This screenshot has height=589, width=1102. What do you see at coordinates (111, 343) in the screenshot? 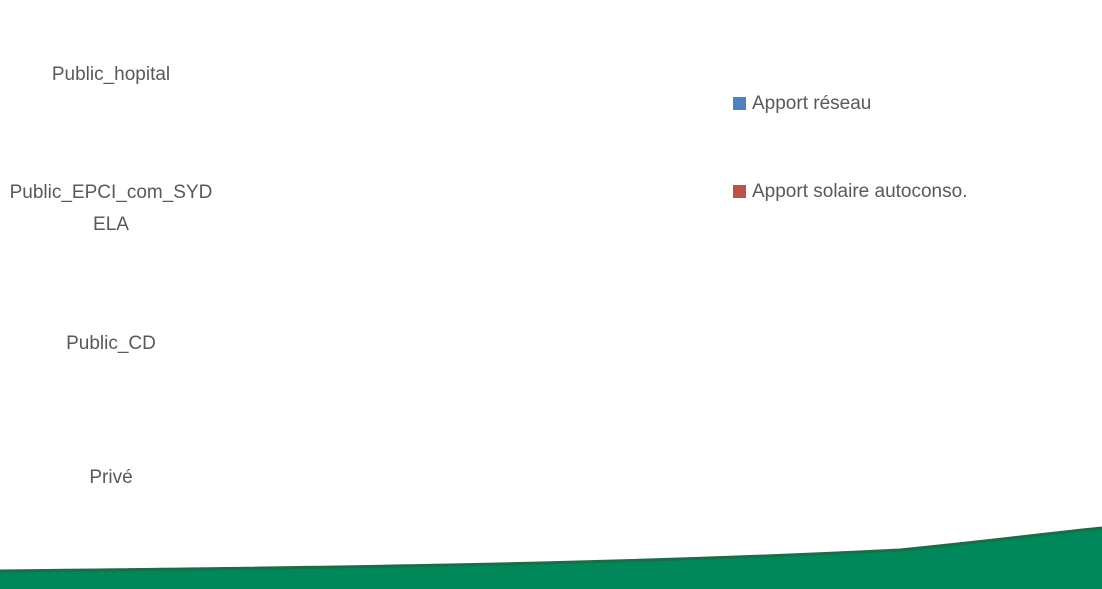
I see `y-tick-label: Public_CD` at bounding box center [111, 343].